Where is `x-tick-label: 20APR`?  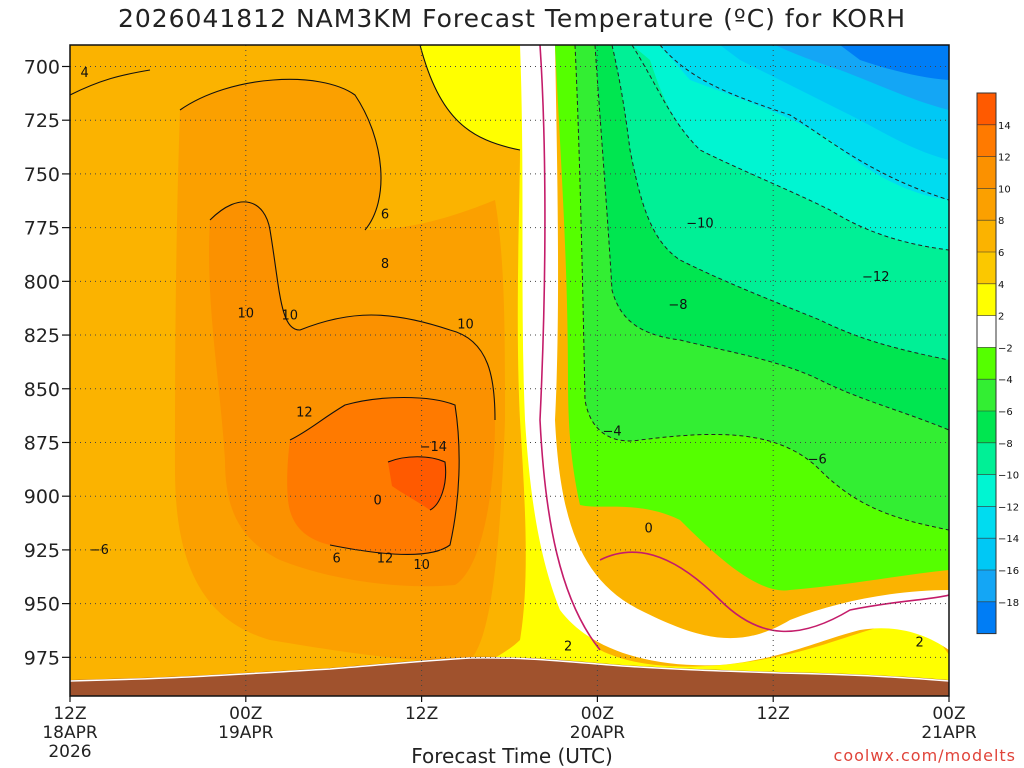
x-tick-label: 20APR is located at coordinates (598, 733).